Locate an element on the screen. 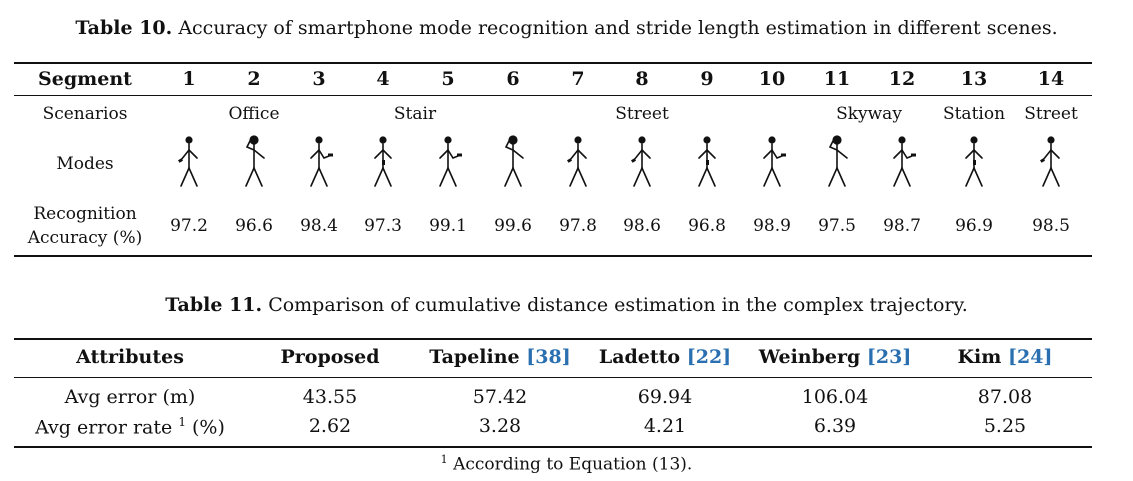  segment-number: 8 is located at coordinates (642, 79).